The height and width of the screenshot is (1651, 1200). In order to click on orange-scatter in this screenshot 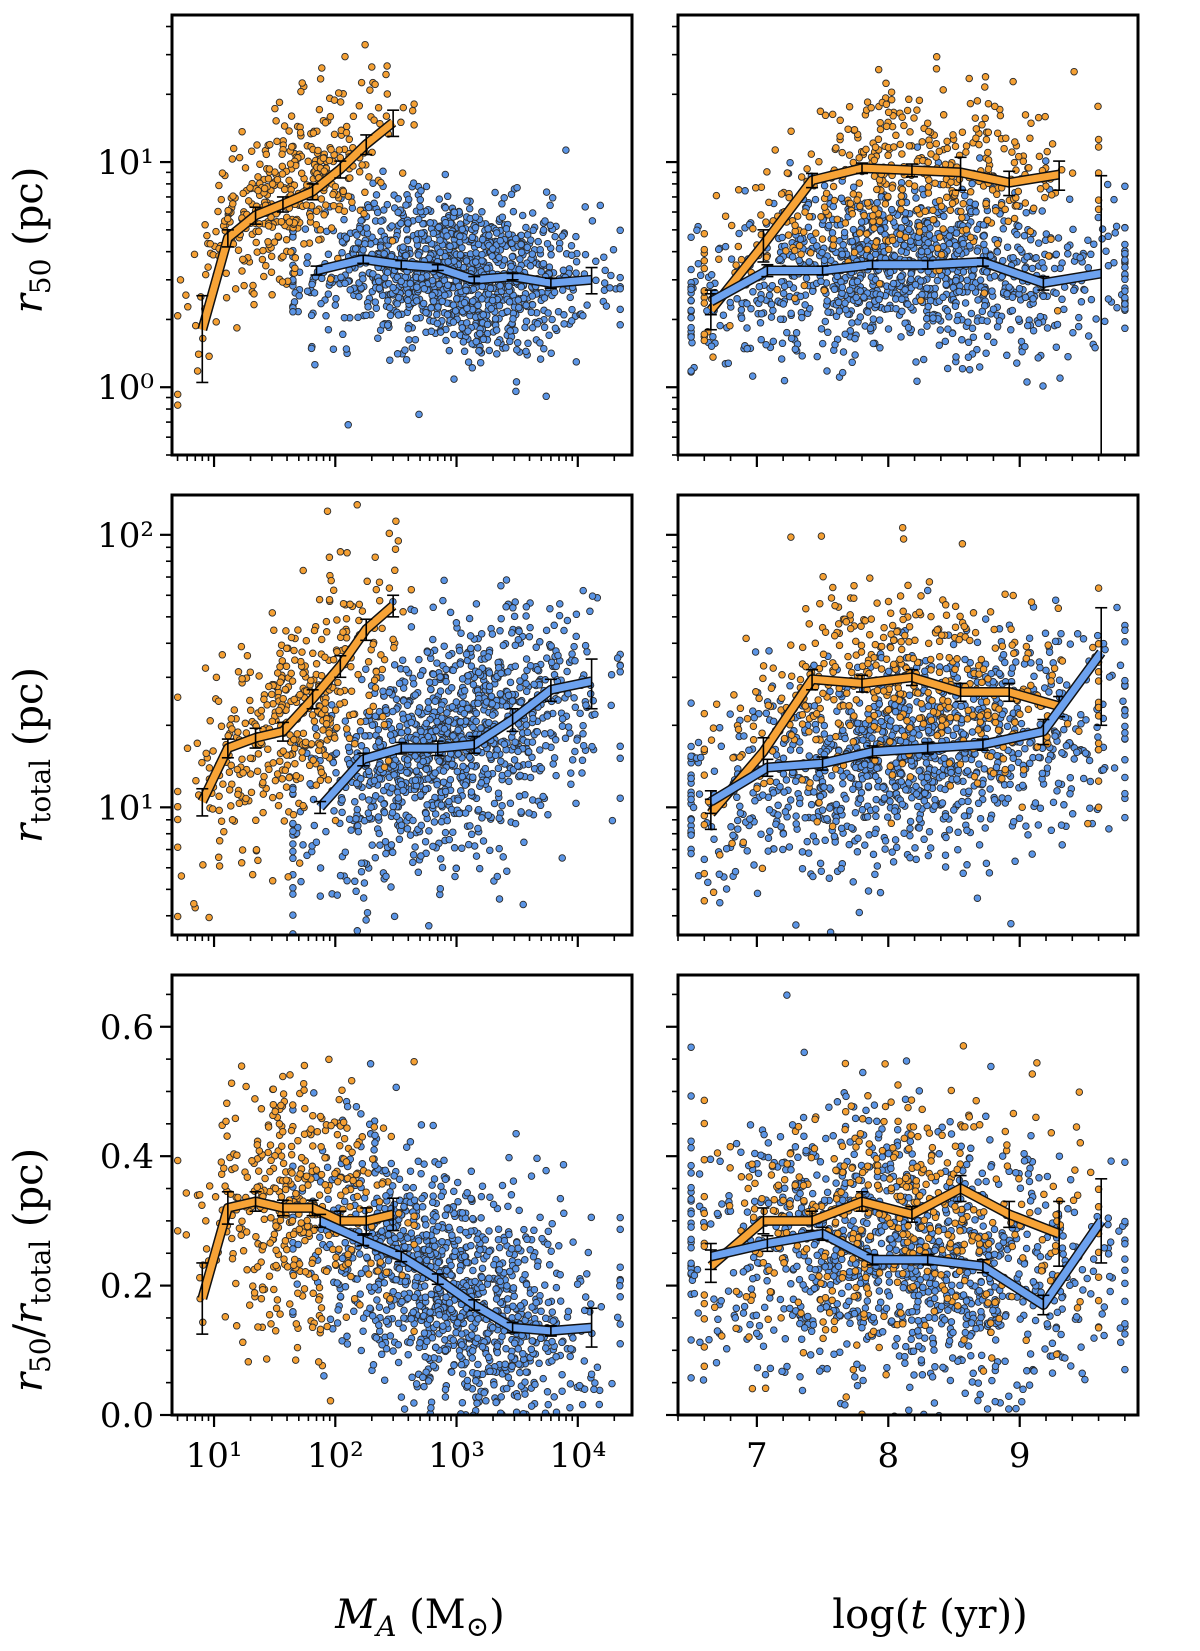, I will do `click(295, 224)`.